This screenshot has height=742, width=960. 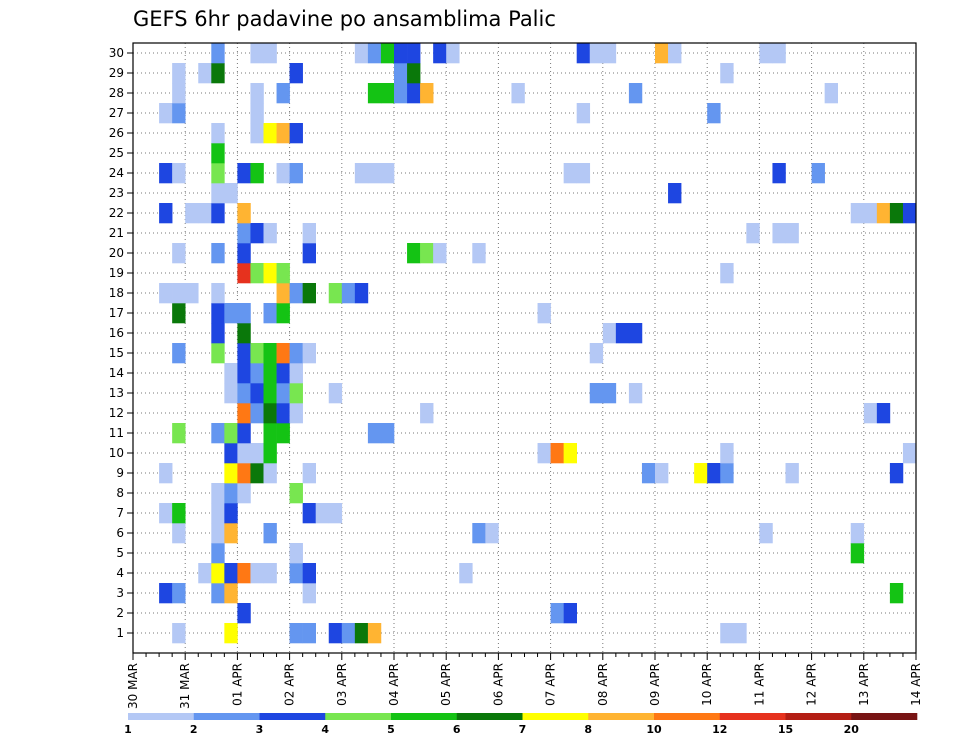 I want to click on y-tick-label: 29, so click(x=116, y=73).